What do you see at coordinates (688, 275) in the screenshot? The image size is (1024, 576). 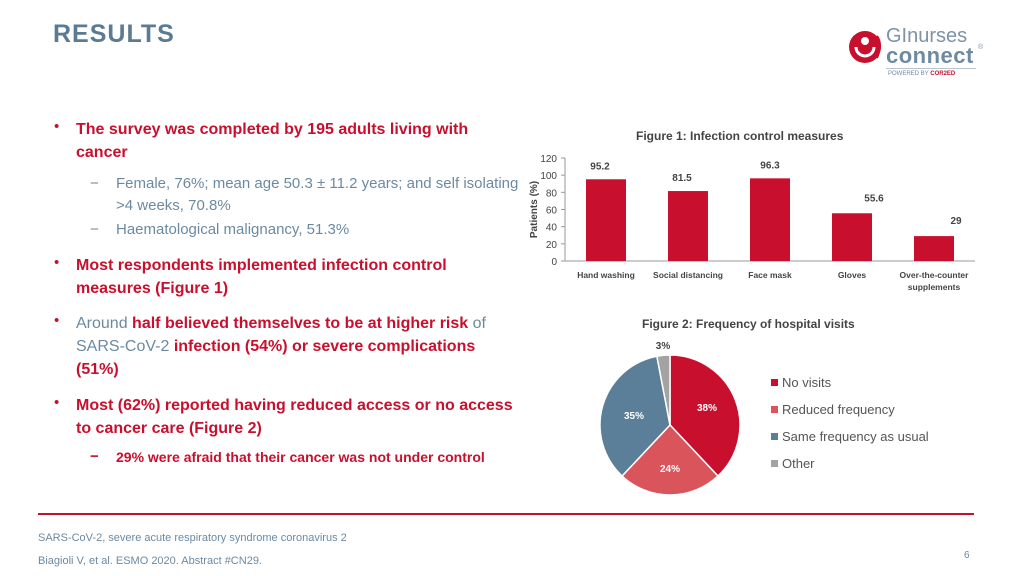 I see `x-tick-label: Social distancing` at bounding box center [688, 275].